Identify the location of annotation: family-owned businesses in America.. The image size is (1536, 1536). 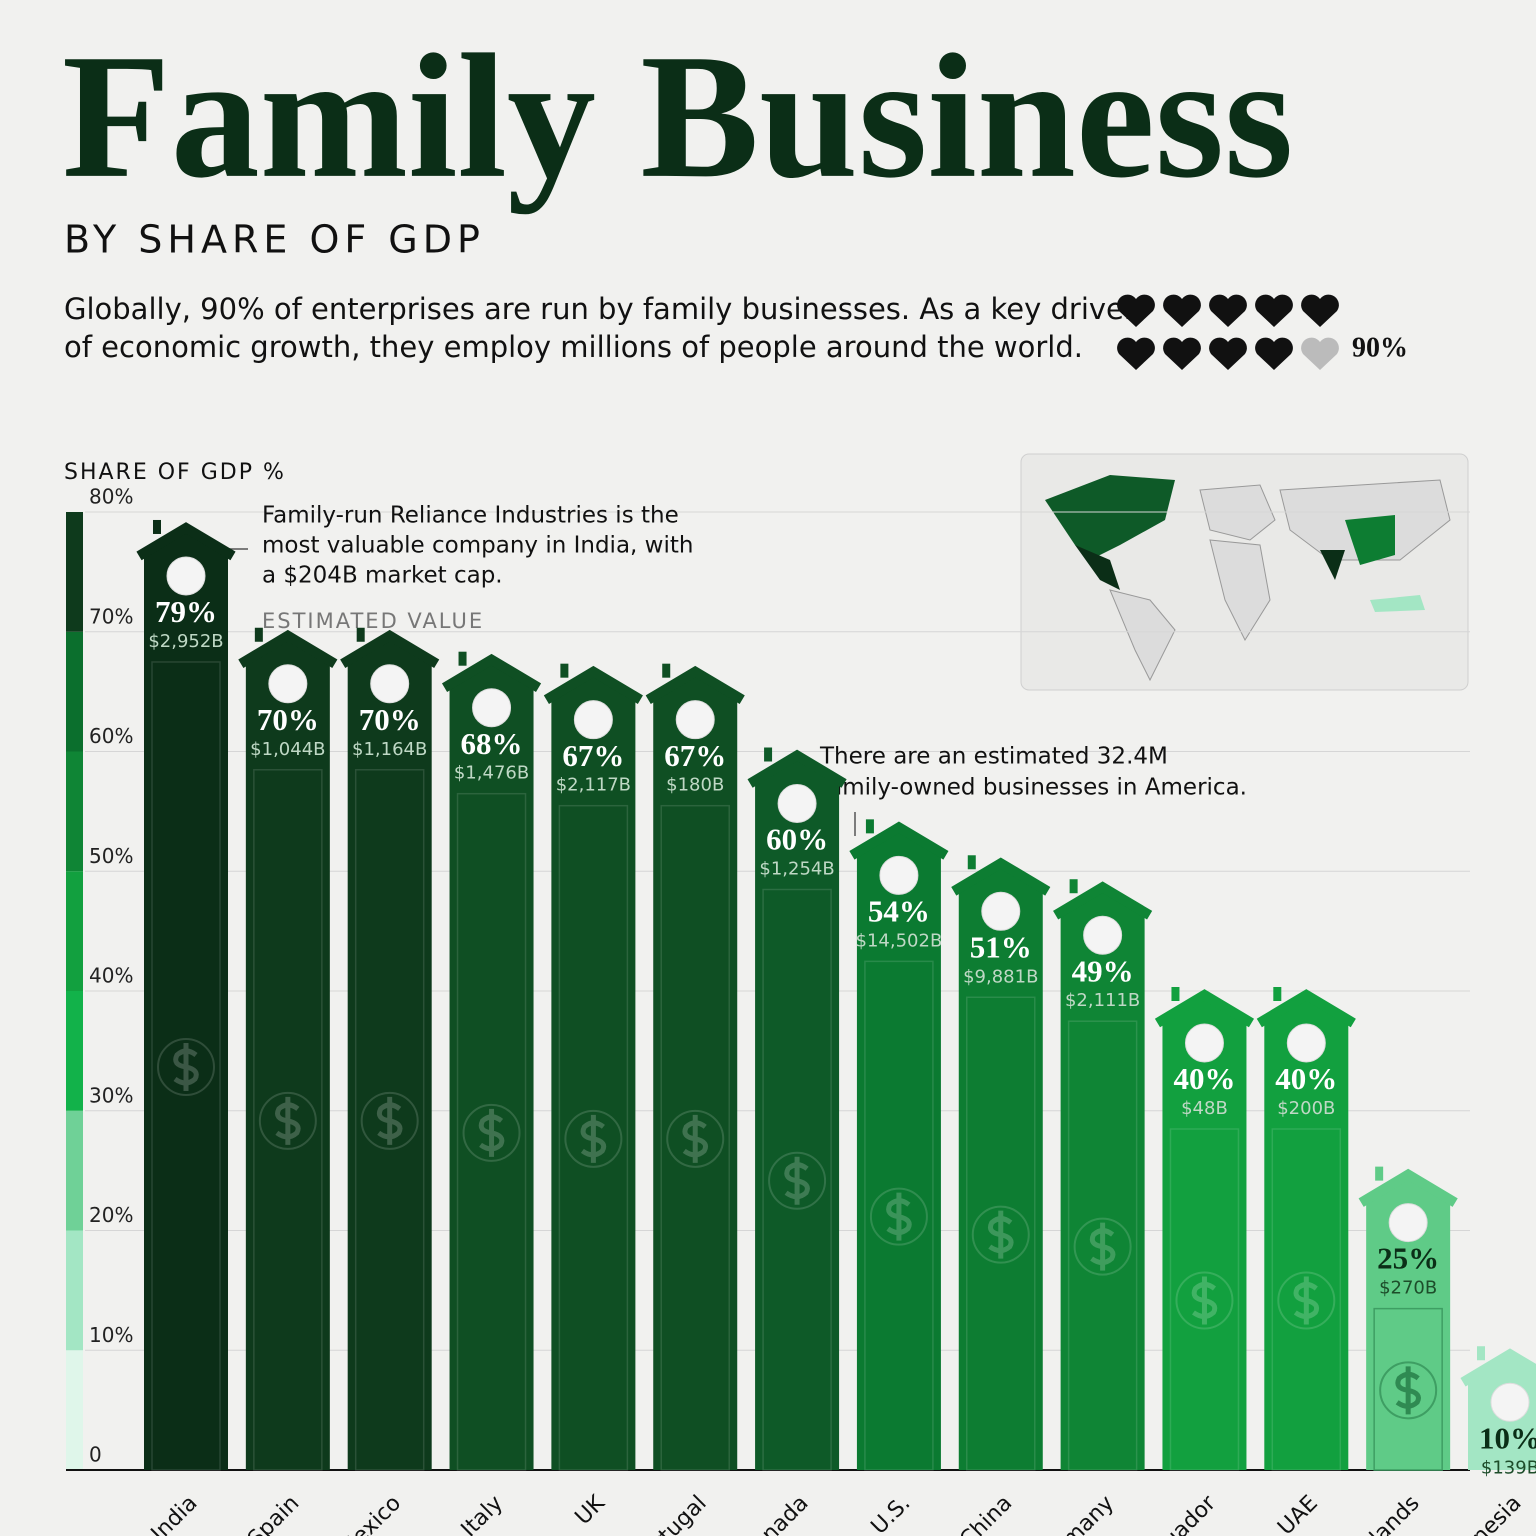
(1033, 788).